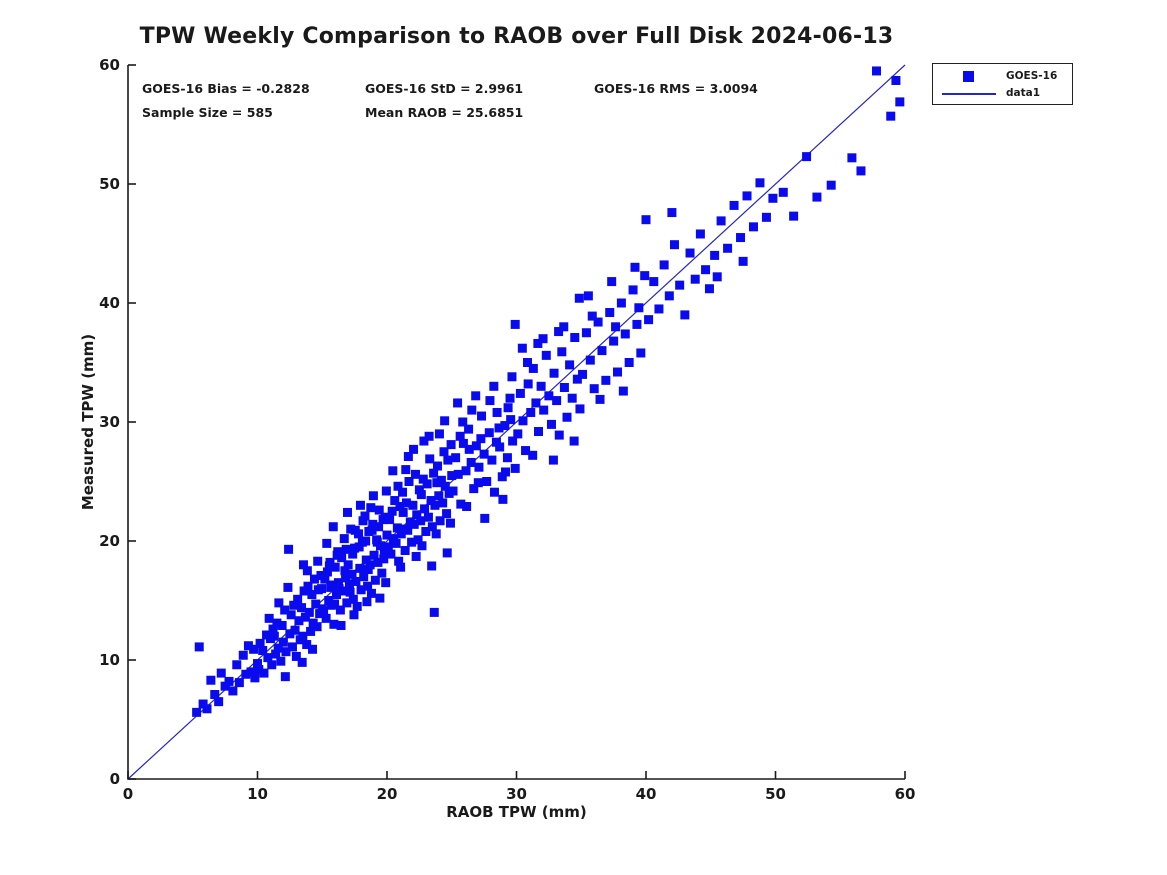 This screenshot has height=875, width=1167. I want to click on legend-line-swatch-icon, so click(969, 94).